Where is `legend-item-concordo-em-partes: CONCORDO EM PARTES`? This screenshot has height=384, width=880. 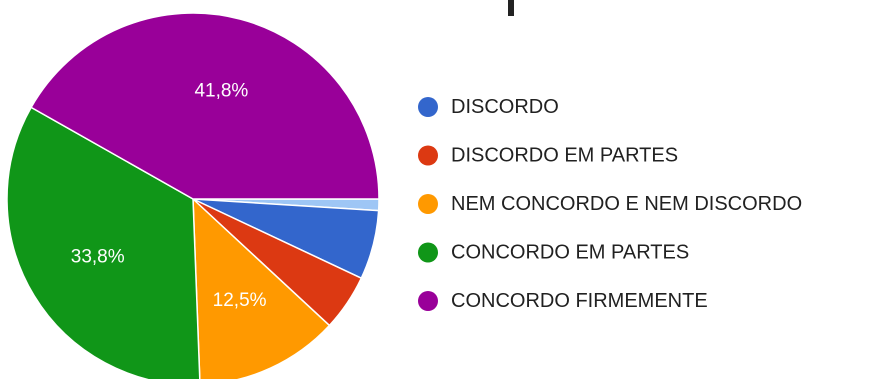 legend-item-concordo-em-partes: CONCORDO EM PARTES is located at coordinates (553, 253).